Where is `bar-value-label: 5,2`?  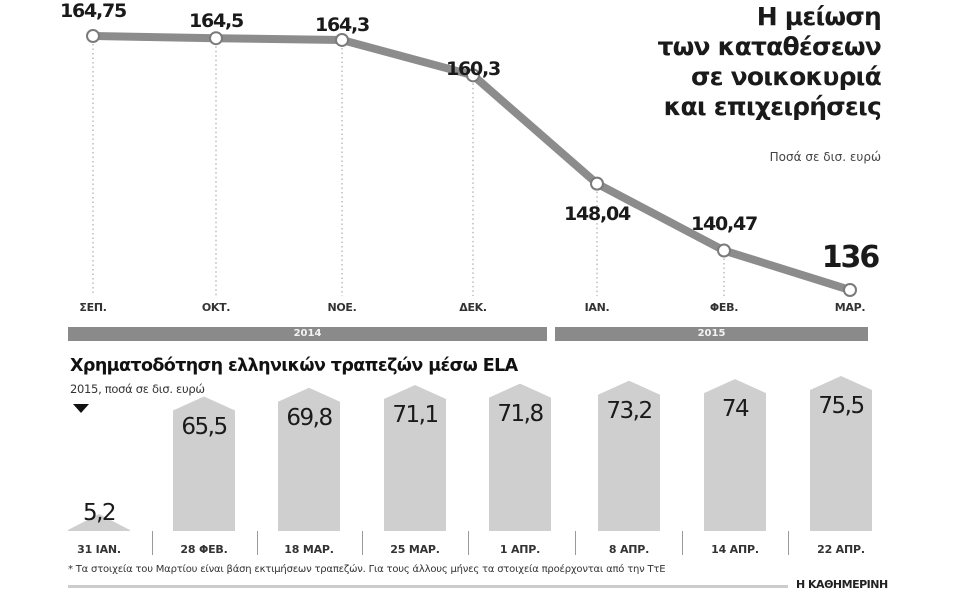 bar-value-label: 5,2 is located at coordinates (99, 513).